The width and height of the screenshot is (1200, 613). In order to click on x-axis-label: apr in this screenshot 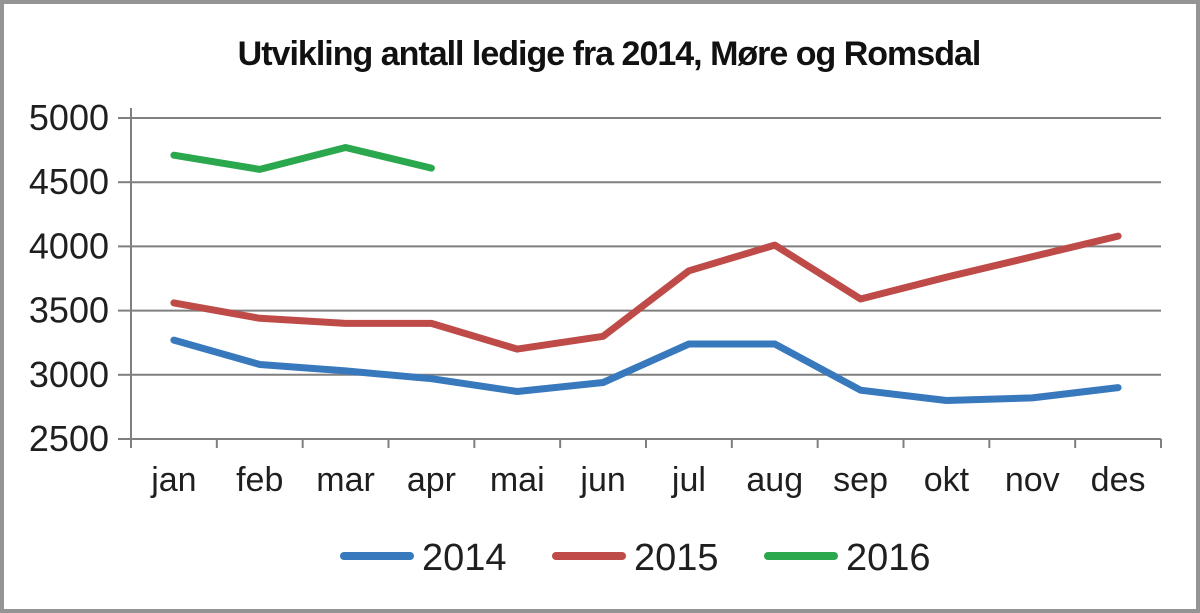, I will do `click(431, 480)`.